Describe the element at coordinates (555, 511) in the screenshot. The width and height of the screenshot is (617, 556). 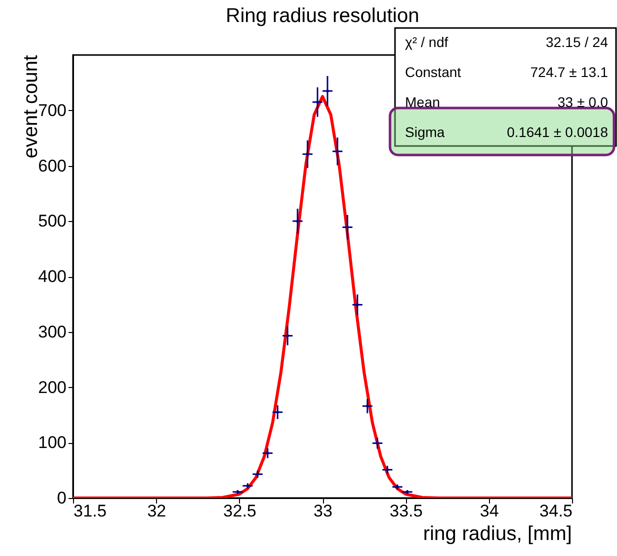
I see `x-tick-label: 34.5` at that location.